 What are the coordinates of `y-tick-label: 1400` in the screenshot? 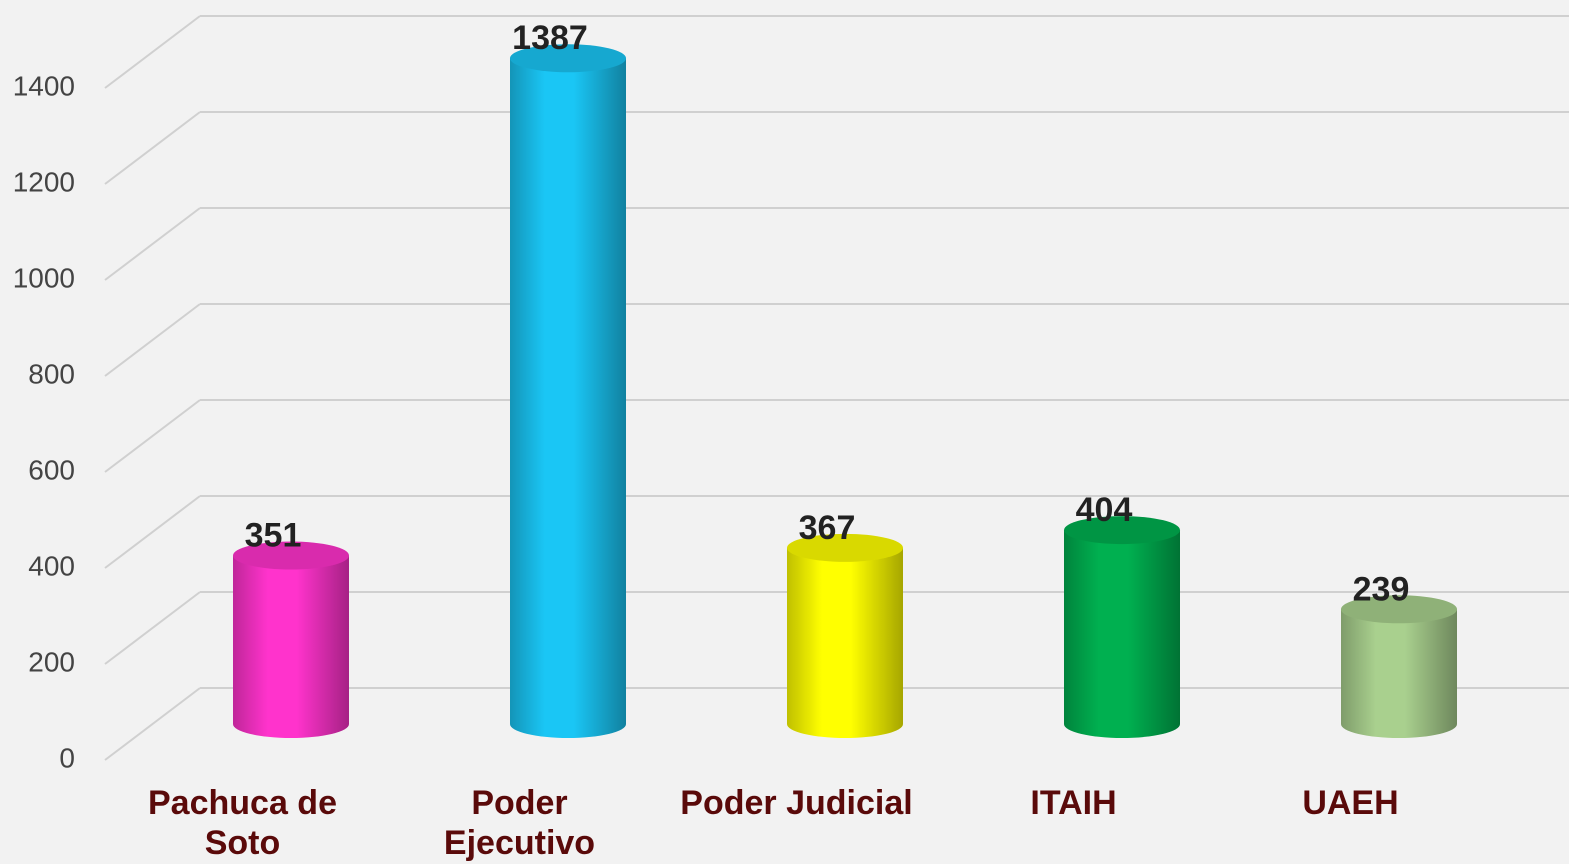 It's located at (44, 85).